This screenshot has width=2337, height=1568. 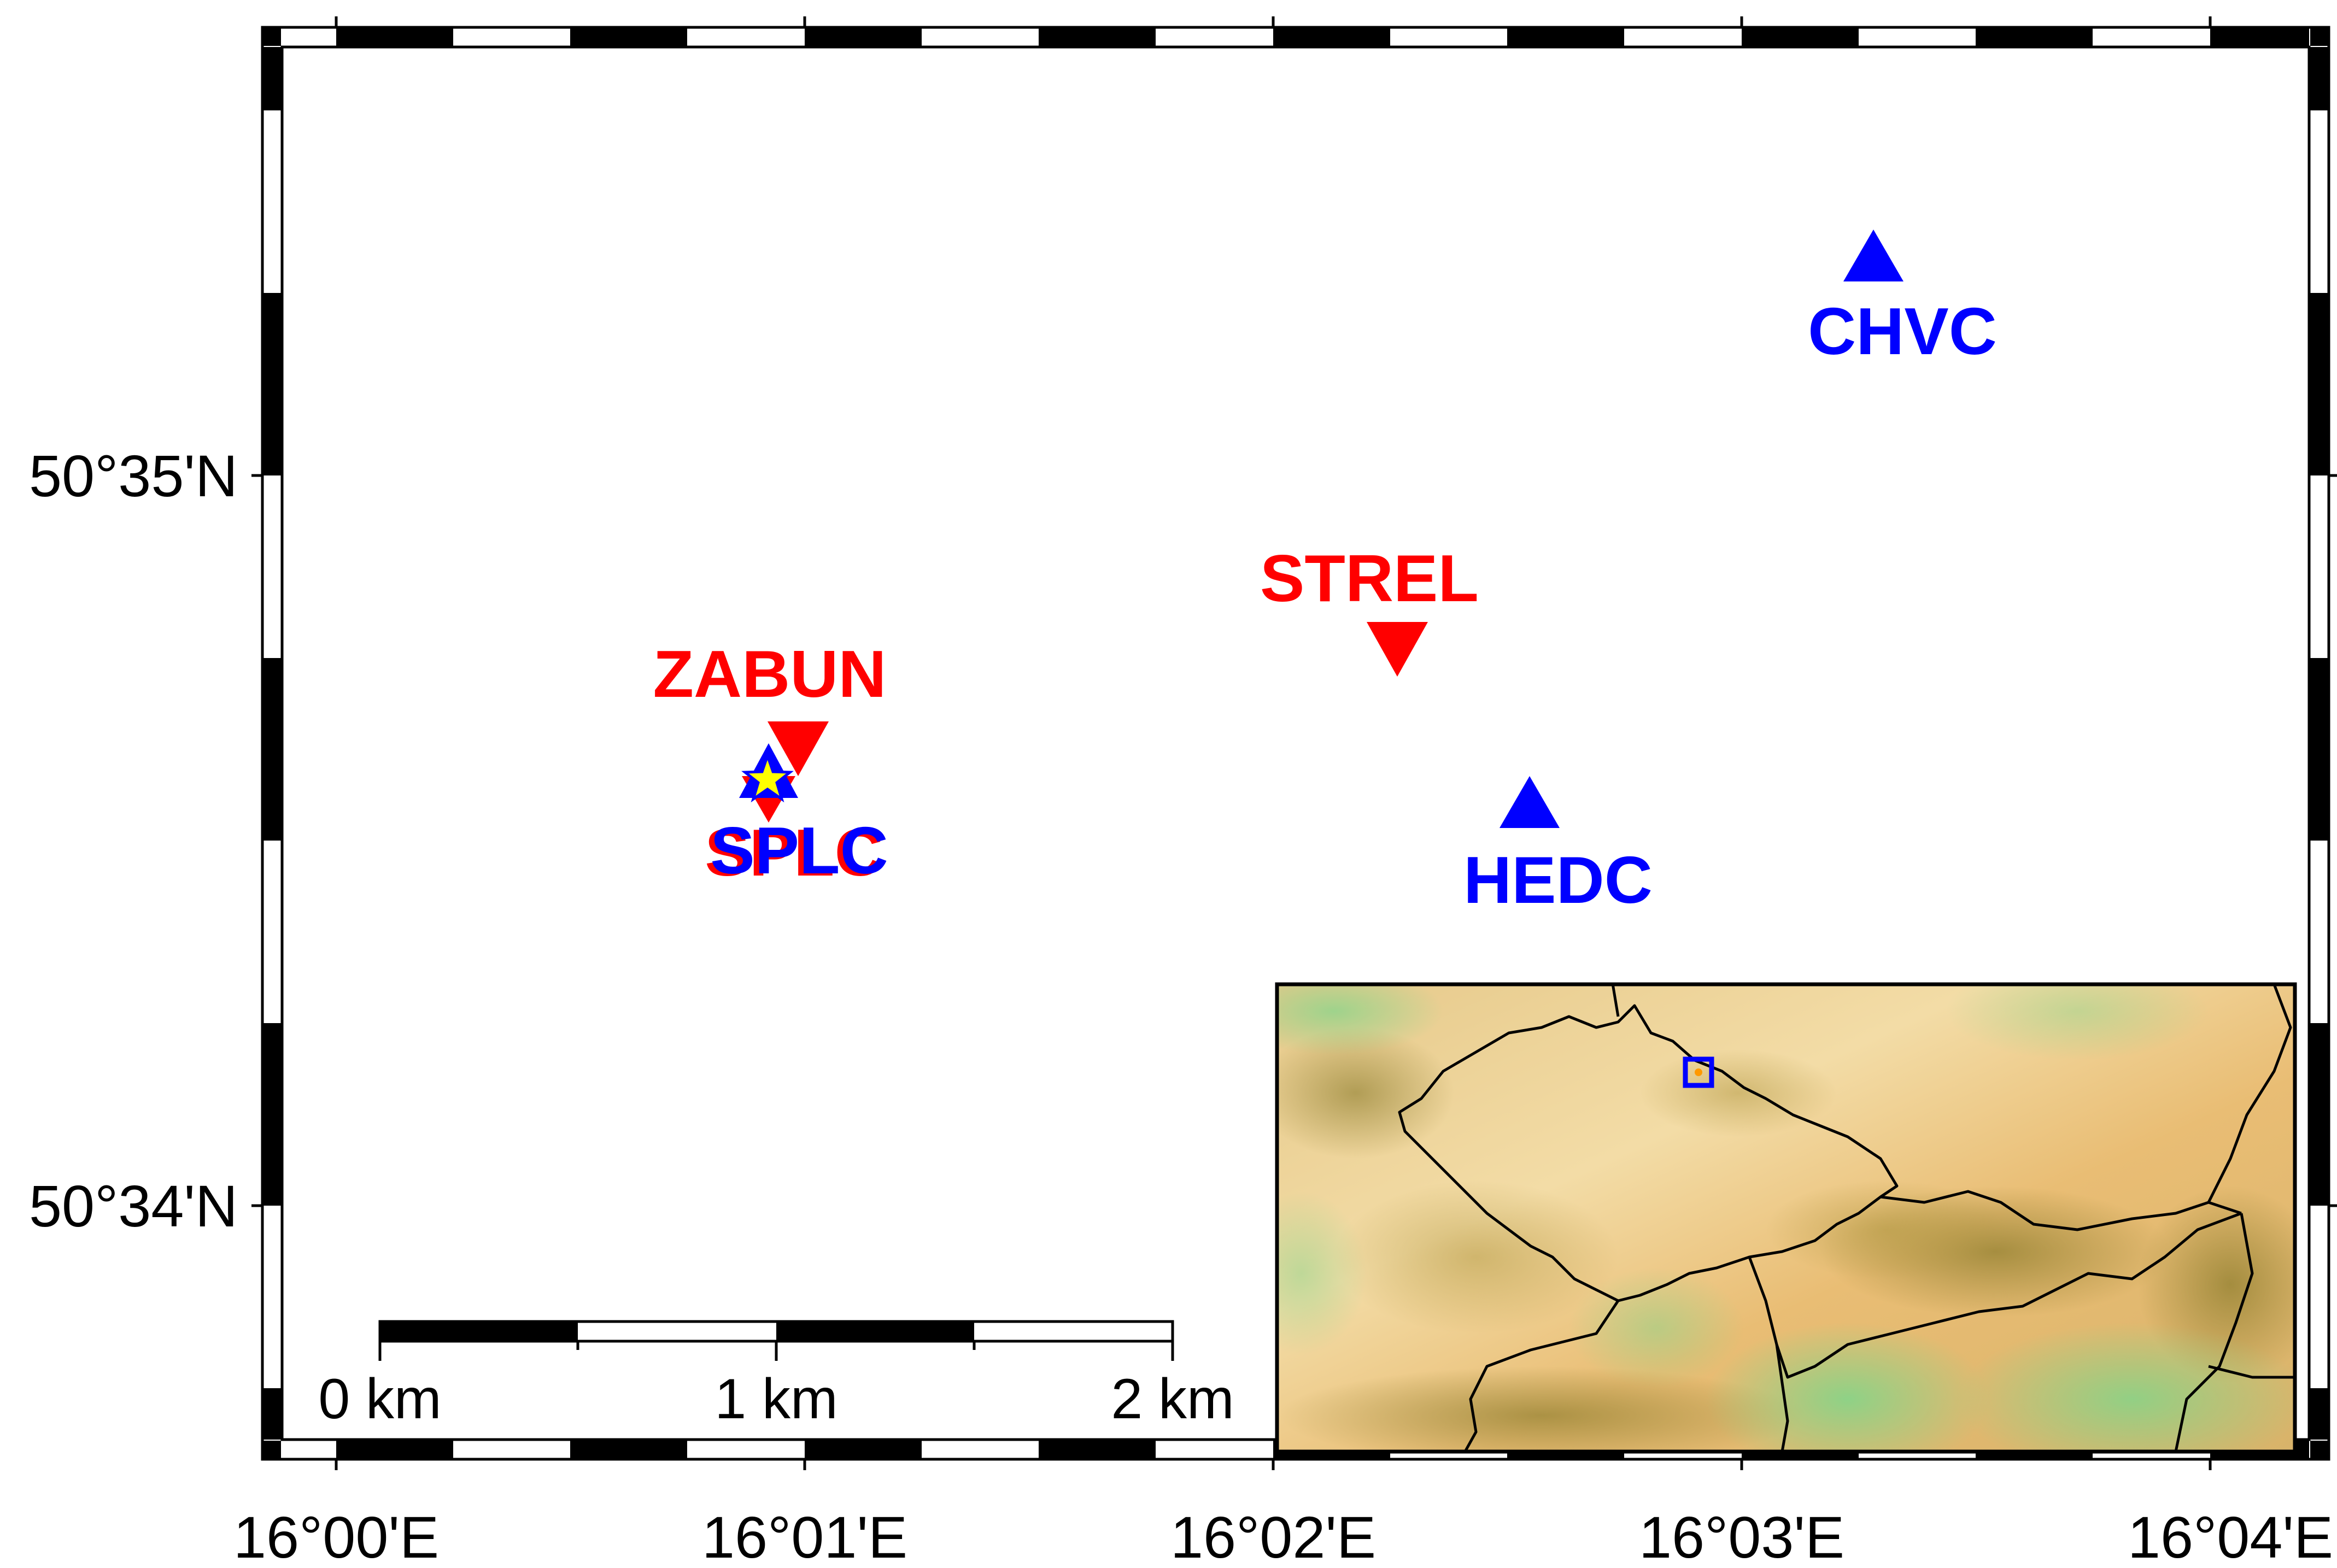 What do you see at coordinates (1741, 1536) in the screenshot?
I see `lon-label-3: 16°03'E` at bounding box center [1741, 1536].